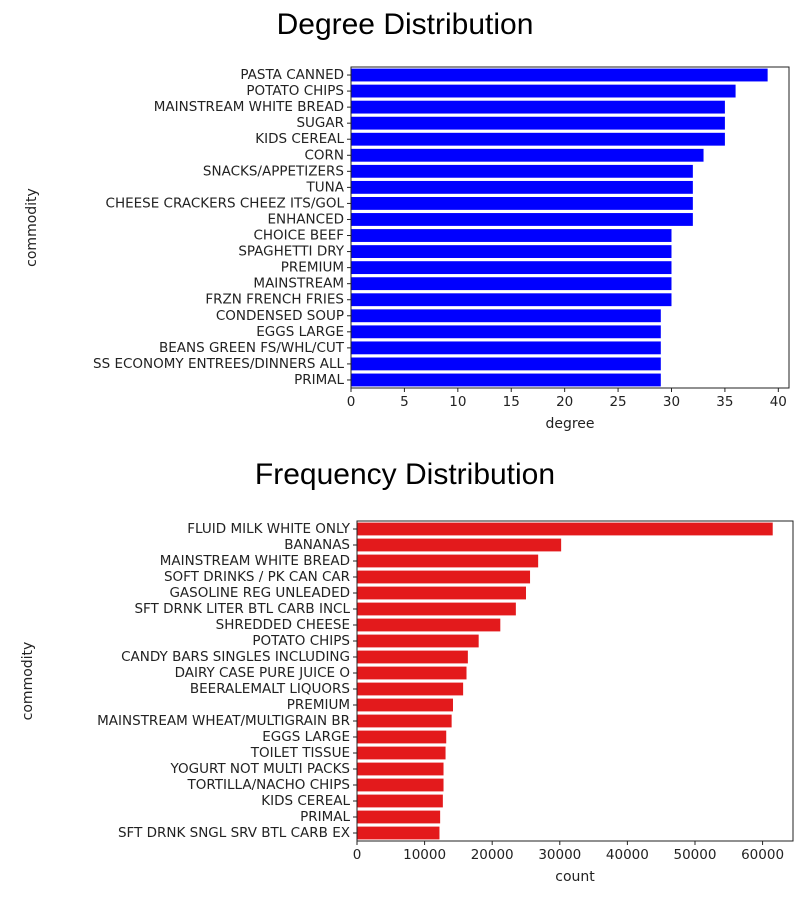 Image resolution: width=810 pixels, height=907 pixels. I want to click on x-tick-label: 15, so click(511, 402).